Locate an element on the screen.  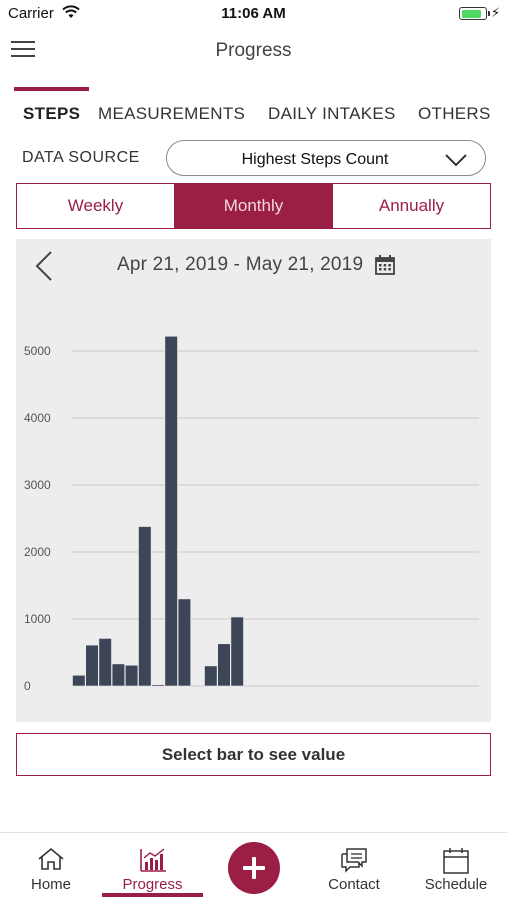
y-tick-label: 5000 is located at coordinates (37, 351).